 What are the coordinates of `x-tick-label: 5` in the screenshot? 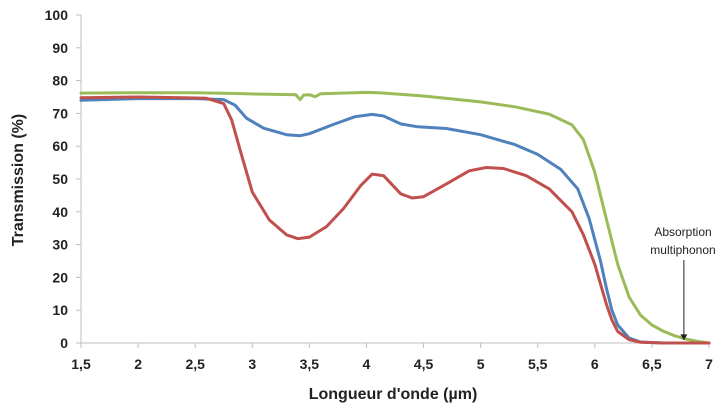 It's located at (481, 364).